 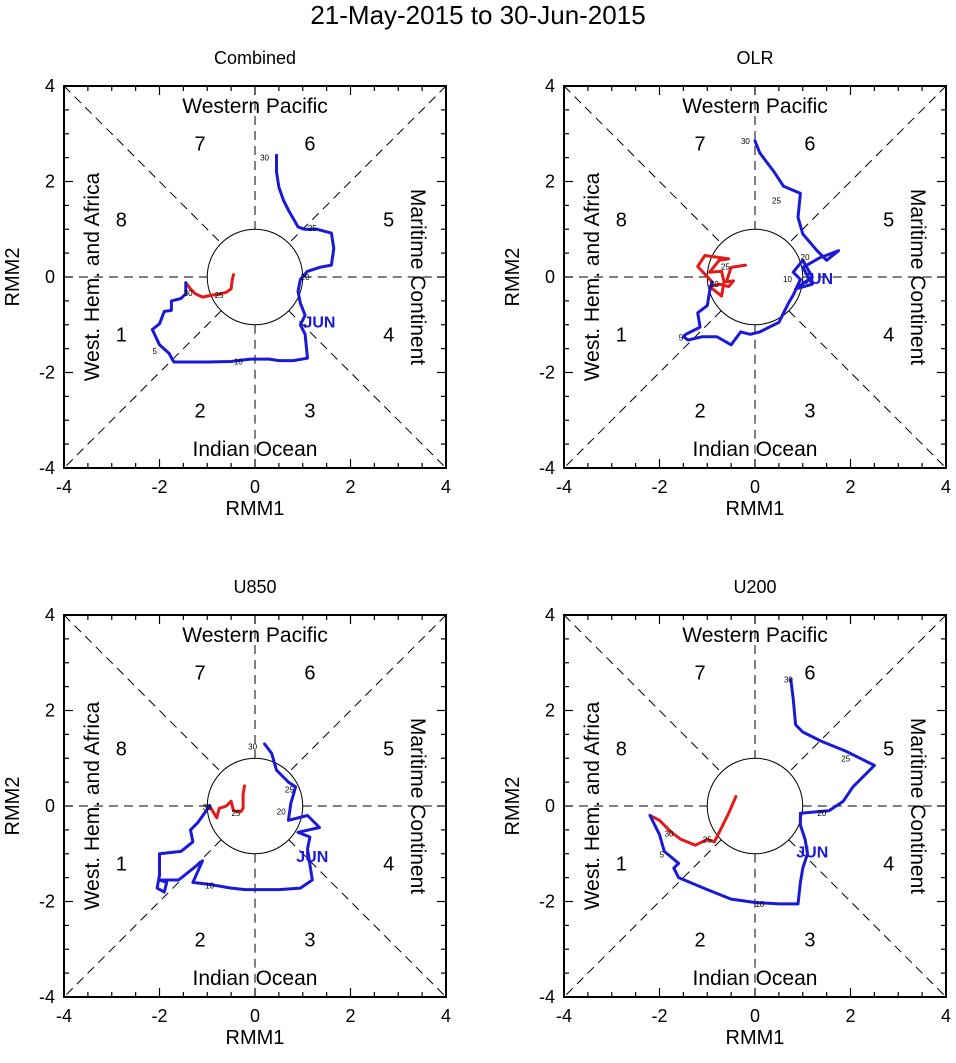 What do you see at coordinates (721, 276) in the screenshot?
I see `trajectory-may` at bounding box center [721, 276].